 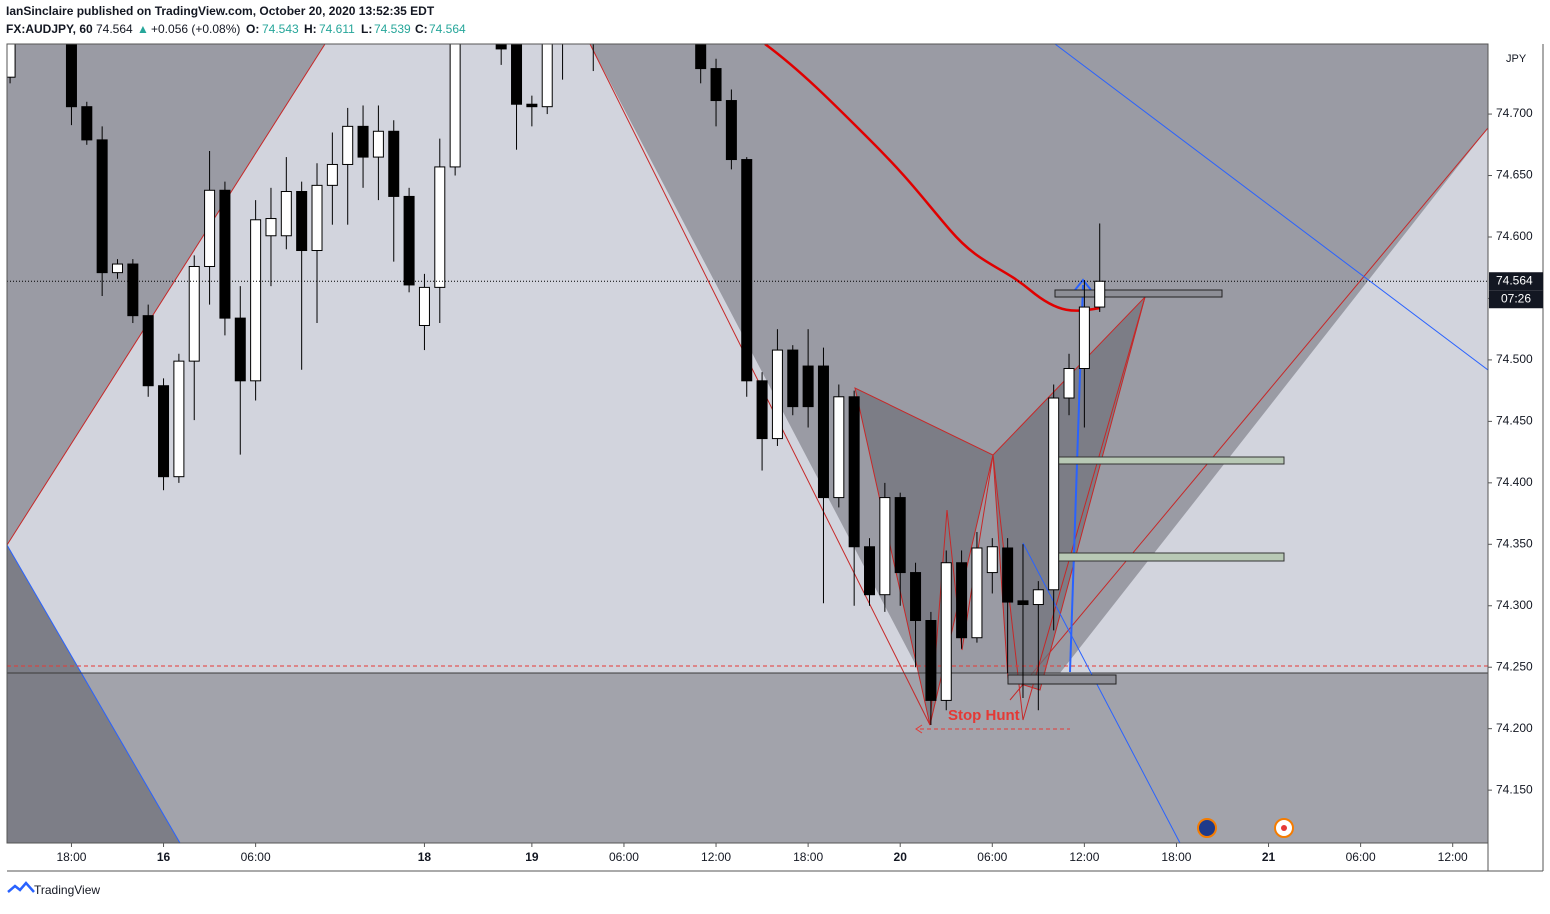 What do you see at coordinates (932, 178) in the screenshot?
I see `moving-average` at bounding box center [932, 178].